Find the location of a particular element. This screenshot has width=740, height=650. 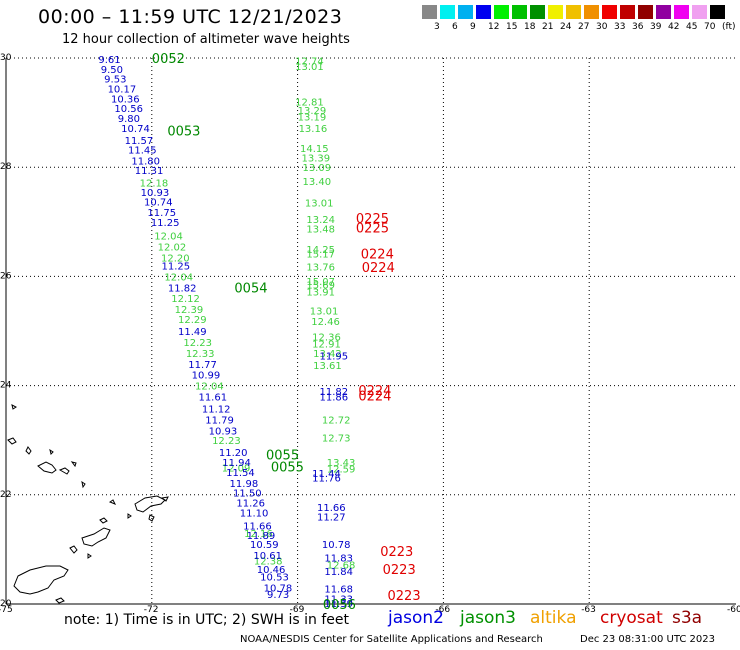

scale-label: 3 is located at coordinates (437, 27).